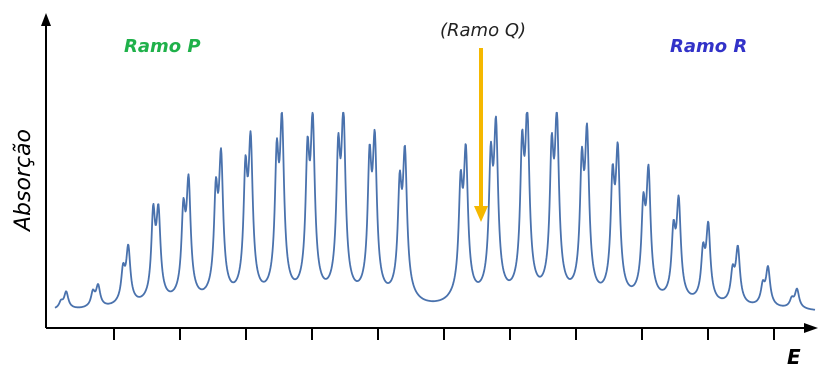 Image resolution: width=820 pixels, height=366 pixels. Describe the element at coordinates (481, 135) in the screenshot. I see `q-branch-arrow-icon` at that location.